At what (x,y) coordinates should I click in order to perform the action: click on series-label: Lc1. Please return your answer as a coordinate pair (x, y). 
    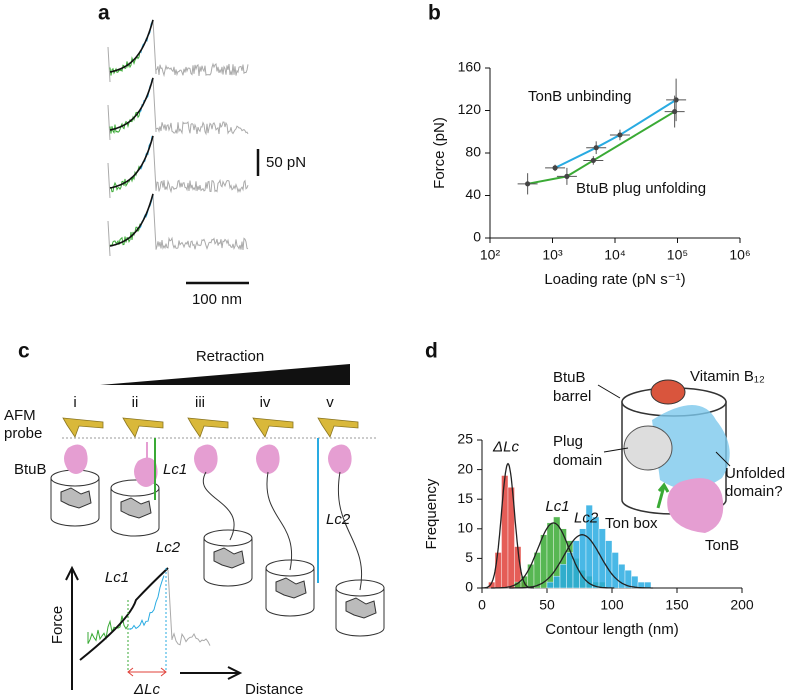
    Looking at the image, I should click on (557, 506).